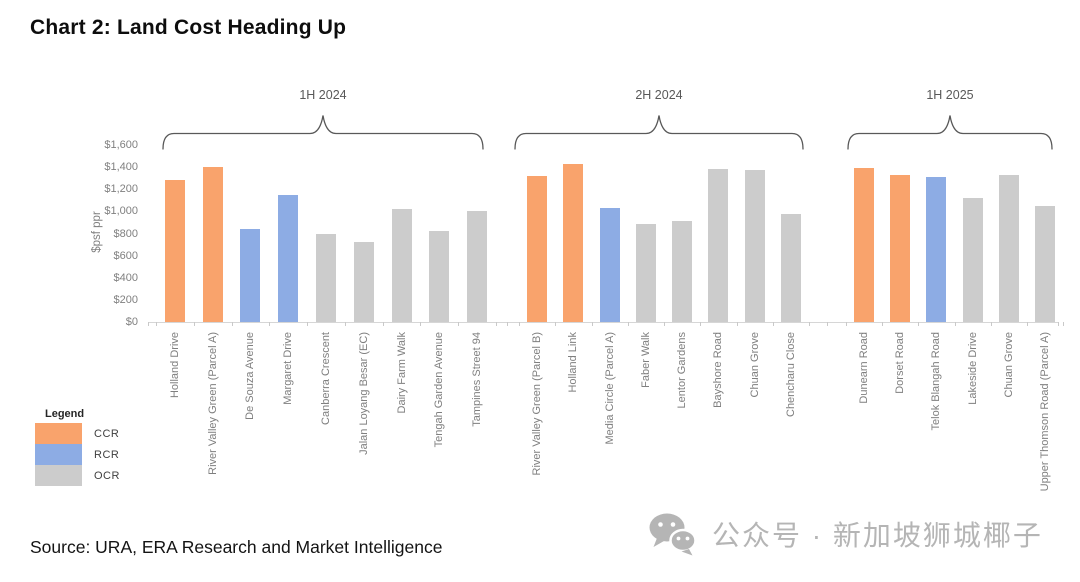 The width and height of the screenshot is (1080, 582). Describe the element at coordinates (125, 233) in the screenshot. I see `y-tick-label: $800` at that location.